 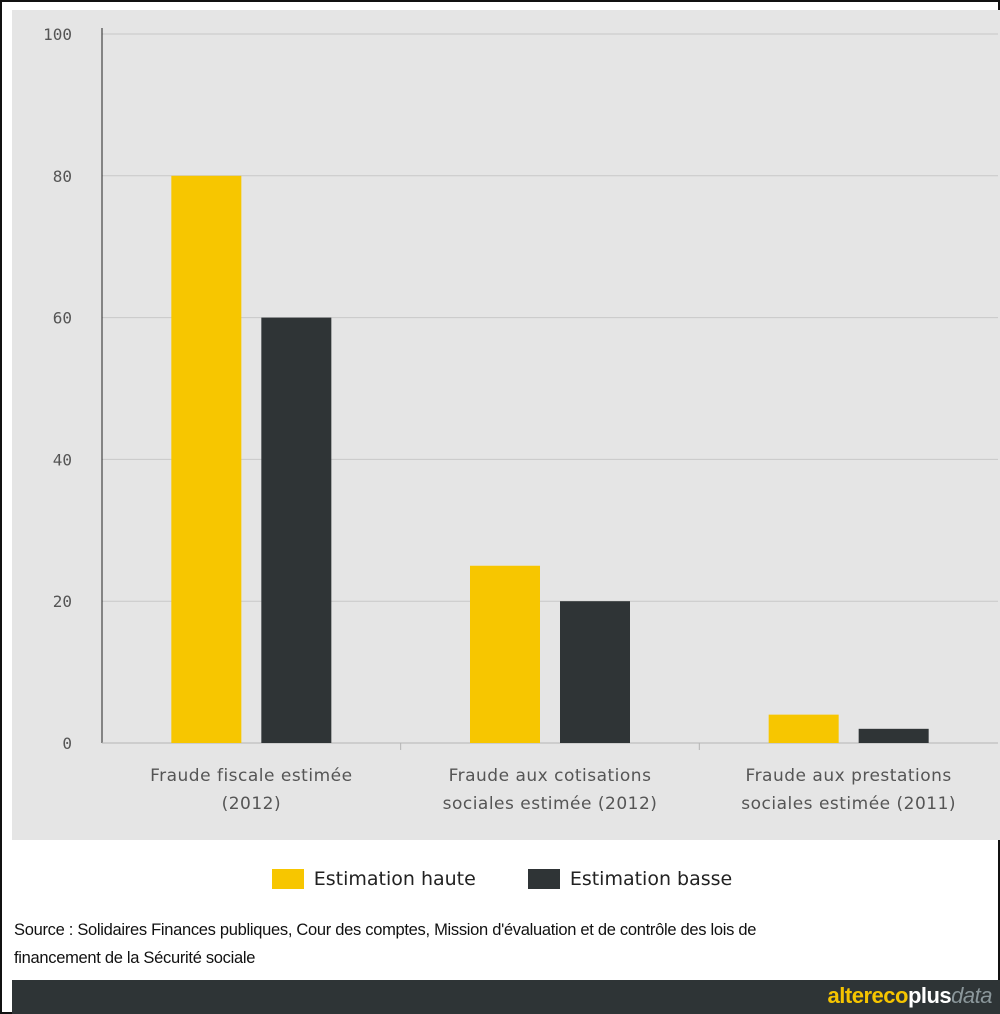 What do you see at coordinates (62, 459) in the screenshot?
I see `y-tick-label-40: 40` at bounding box center [62, 459].